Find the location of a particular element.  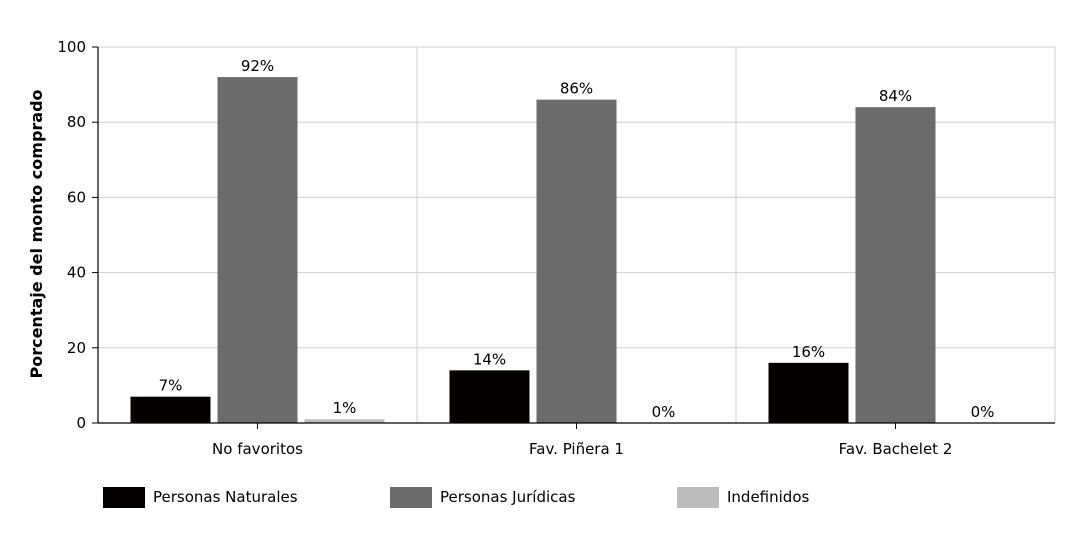

data-label: 84% is located at coordinates (895, 96).